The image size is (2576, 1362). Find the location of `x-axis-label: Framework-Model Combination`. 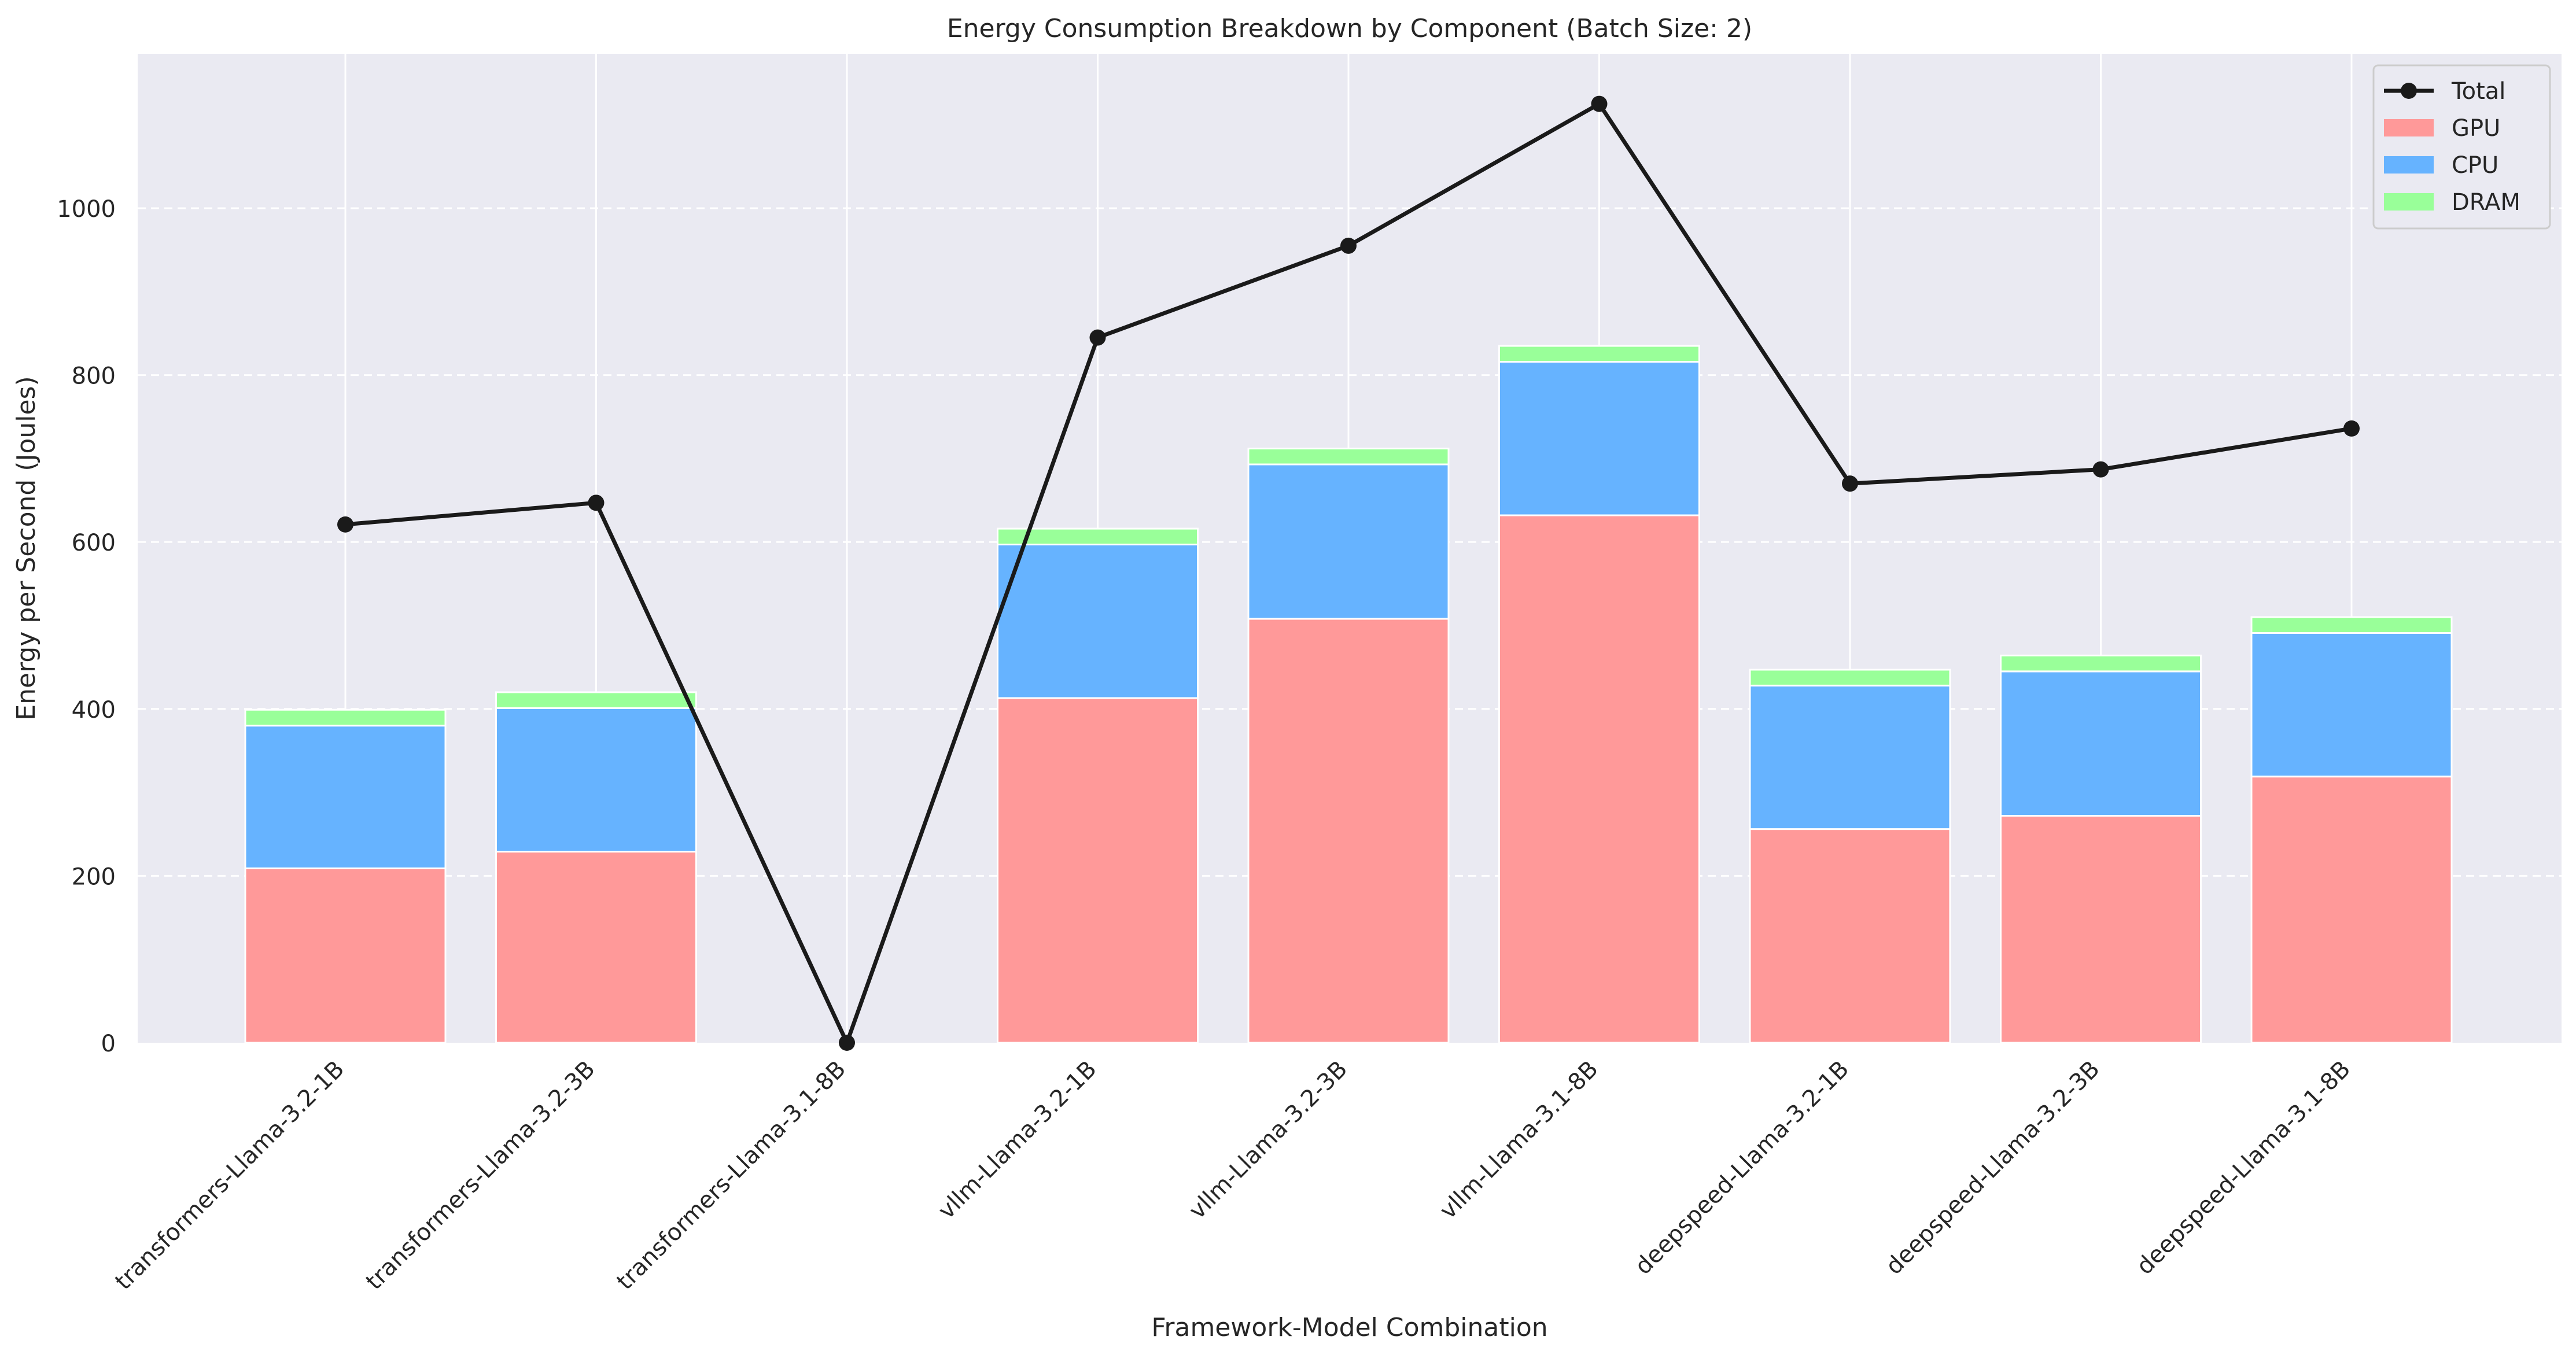

x-axis-label: Framework-Model Combination is located at coordinates (1349, 1327).